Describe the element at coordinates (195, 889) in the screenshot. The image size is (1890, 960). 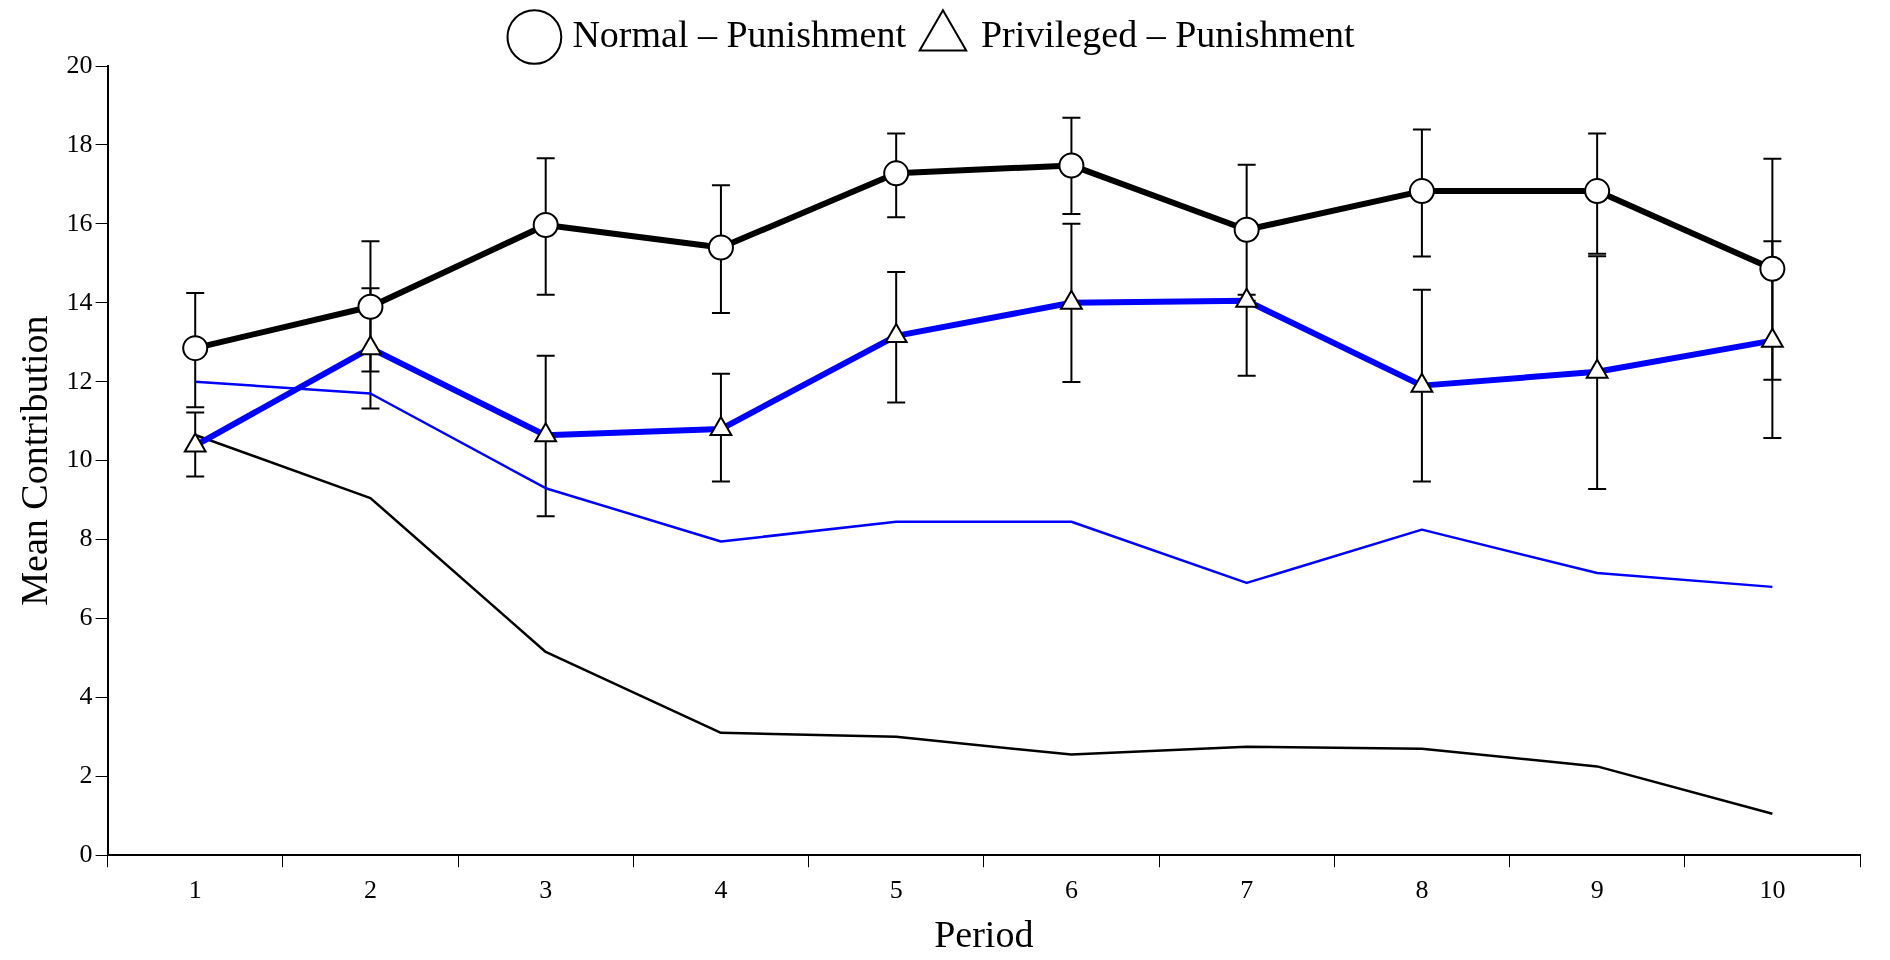
I see `x-tick-label: 1` at that location.